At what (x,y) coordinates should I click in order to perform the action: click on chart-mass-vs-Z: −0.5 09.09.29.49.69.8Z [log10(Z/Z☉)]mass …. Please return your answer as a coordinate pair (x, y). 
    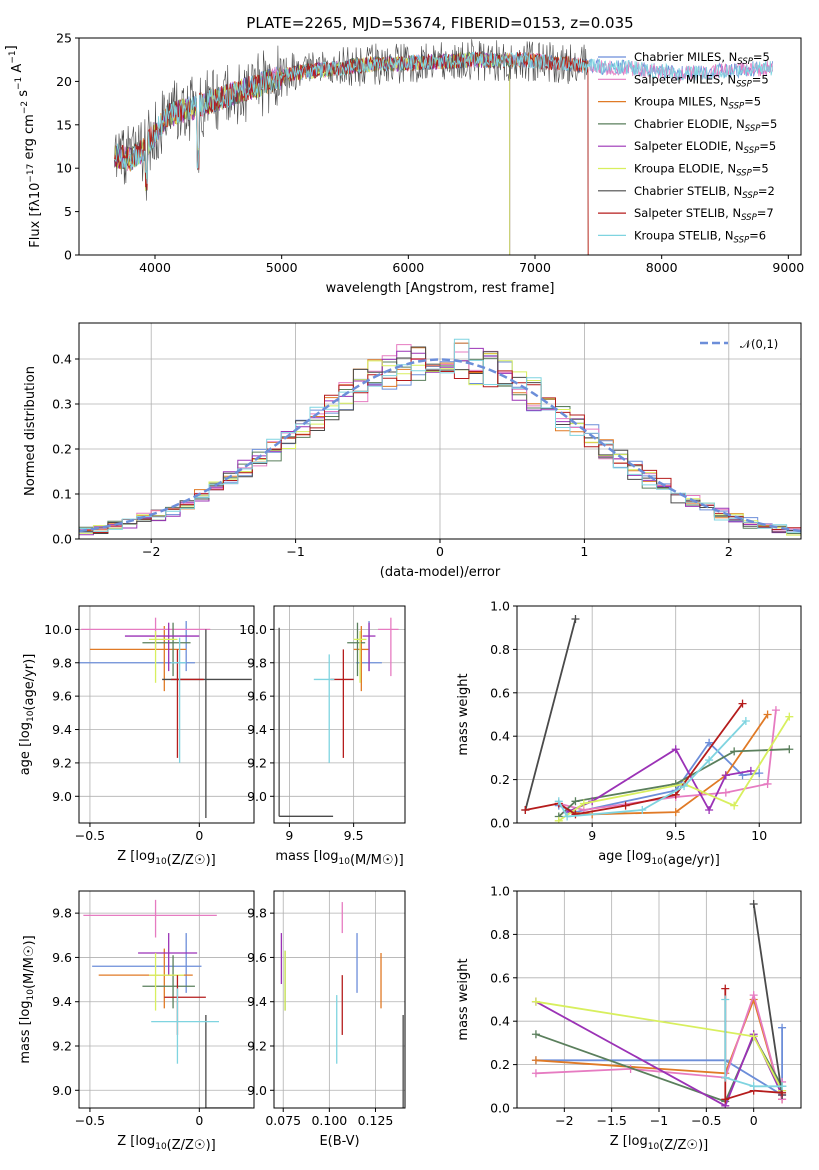
    Looking at the image, I should click on (136, 1021).